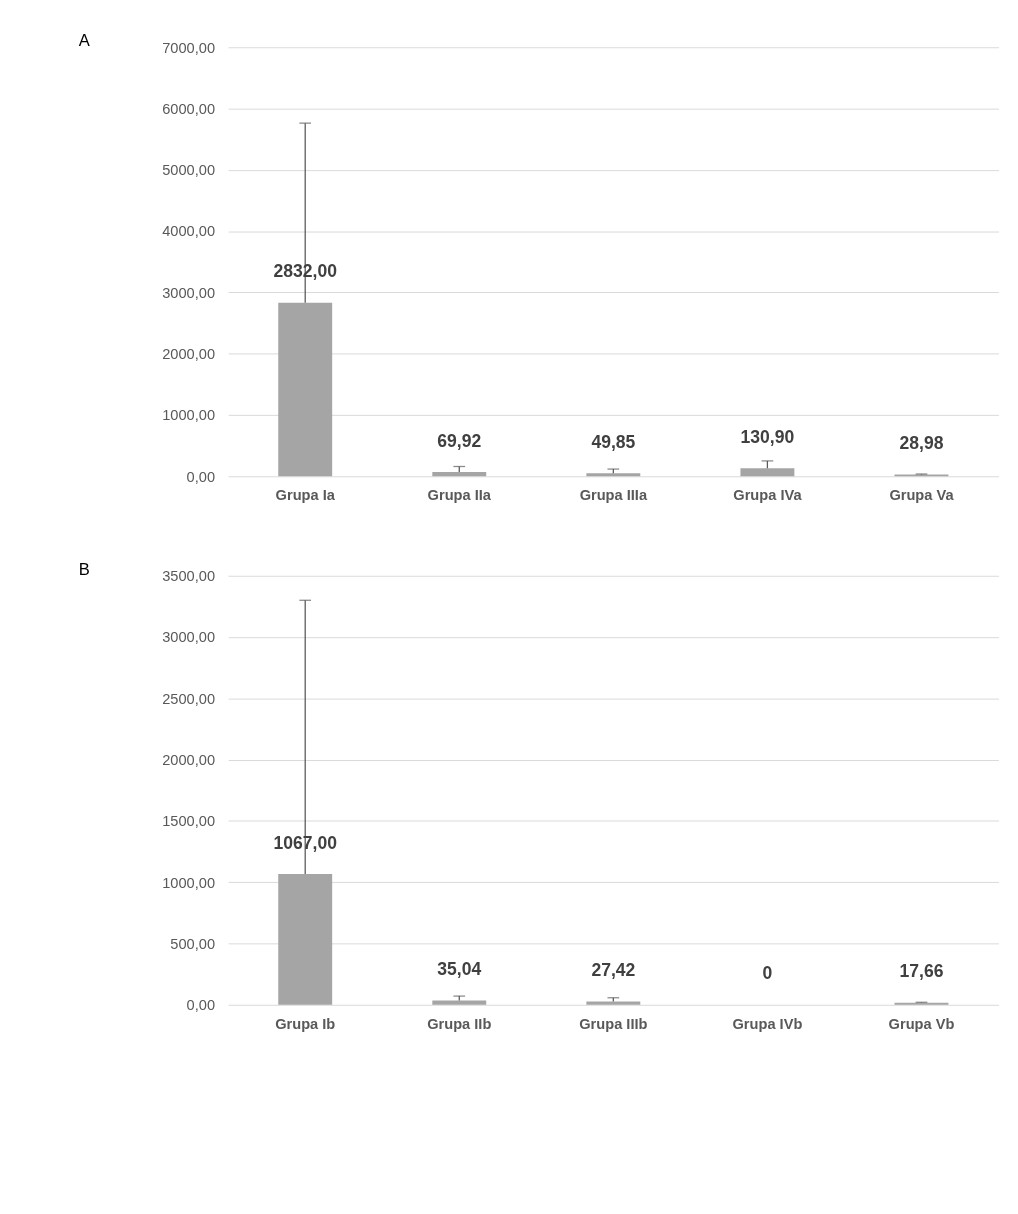 The image size is (1018, 1214). What do you see at coordinates (84, 41) in the screenshot?
I see `text: A` at bounding box center [84, 41].